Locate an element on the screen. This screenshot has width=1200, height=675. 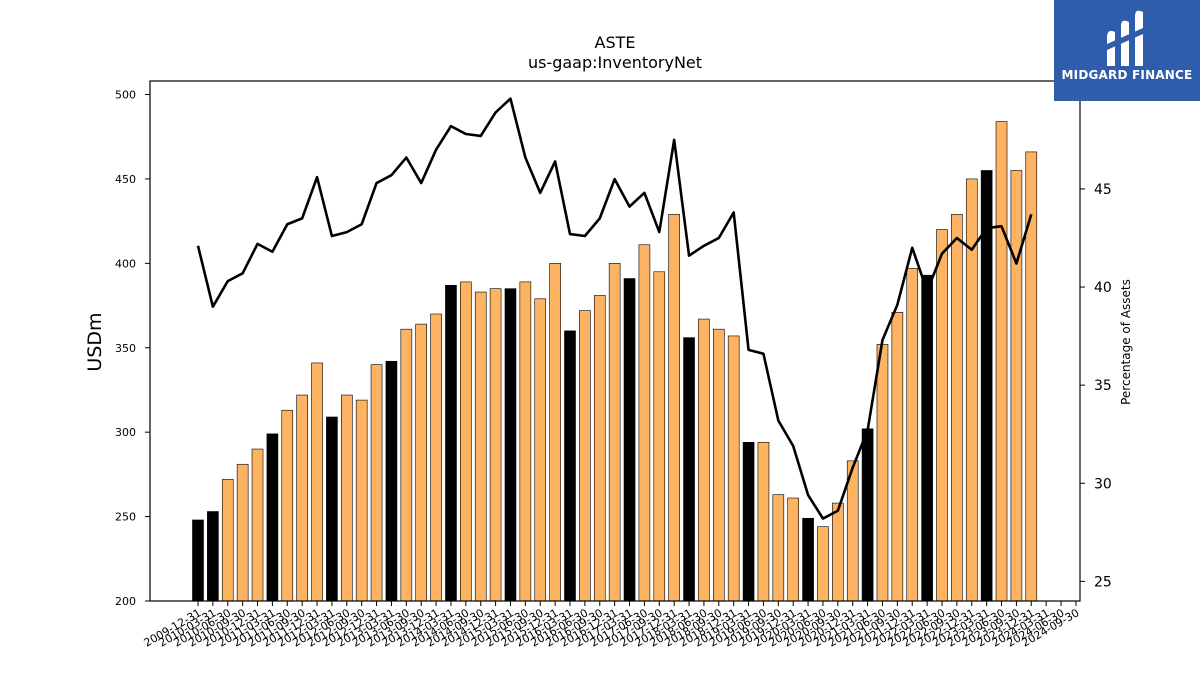
y-tick-label: 450 is located at coordinates (125, 179).